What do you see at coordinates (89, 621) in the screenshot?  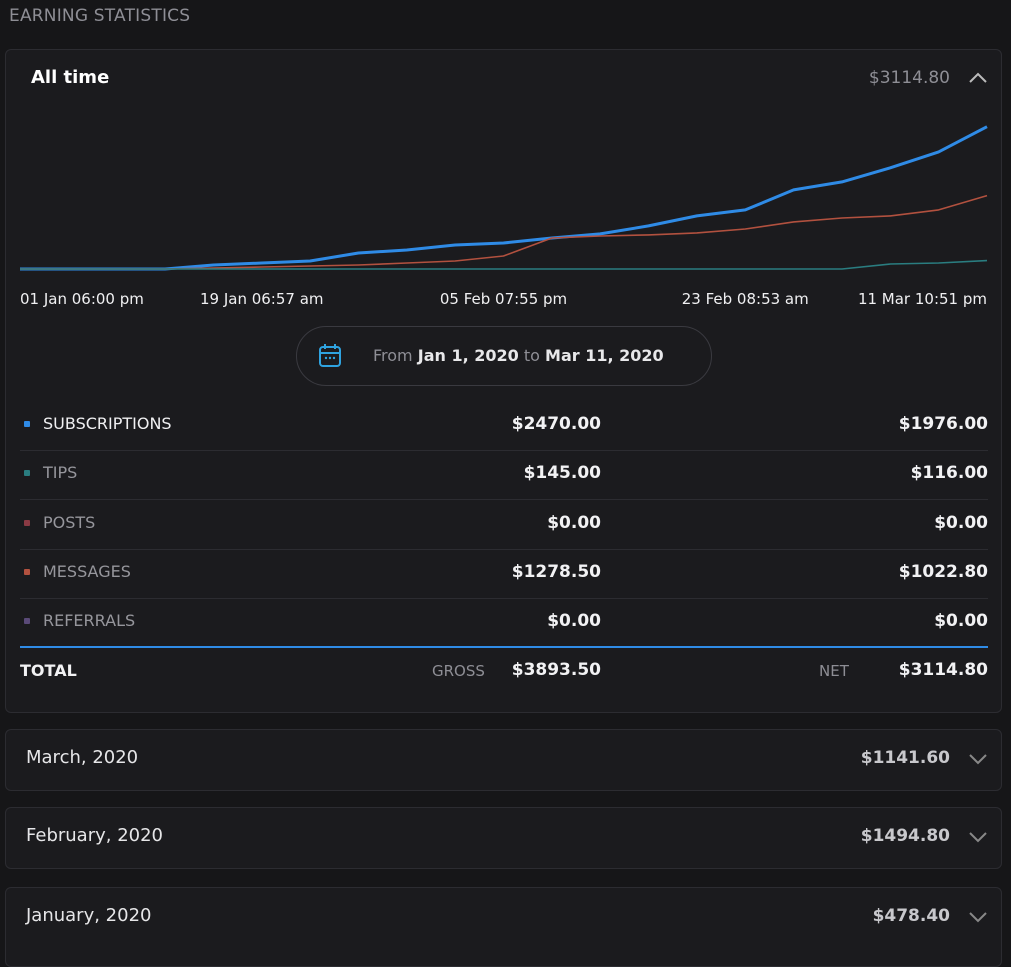 I see `row-name: REFERRALS` at bounding box center [89, 621].